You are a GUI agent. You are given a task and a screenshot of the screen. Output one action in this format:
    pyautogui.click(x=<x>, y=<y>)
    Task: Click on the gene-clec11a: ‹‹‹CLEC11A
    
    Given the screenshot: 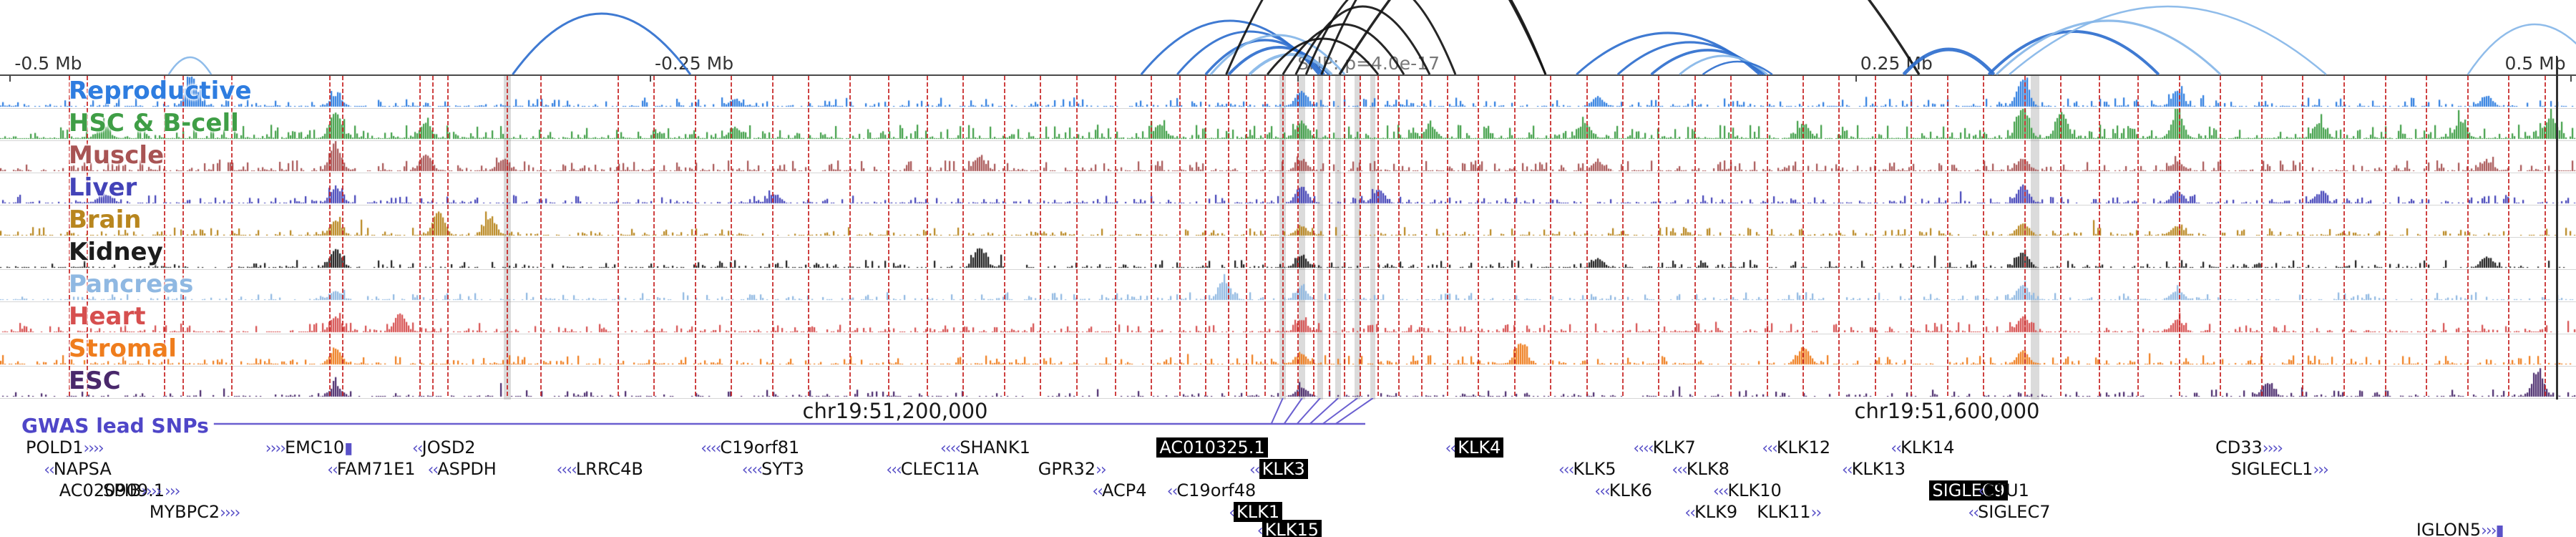 What is the action you would take?
    pyautogui.click(x=932, y=470)
    